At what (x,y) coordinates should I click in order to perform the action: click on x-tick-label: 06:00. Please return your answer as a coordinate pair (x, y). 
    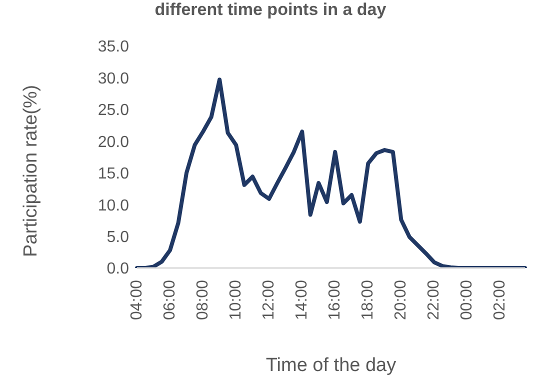
    Looking at the image, I should click on (170, 300).